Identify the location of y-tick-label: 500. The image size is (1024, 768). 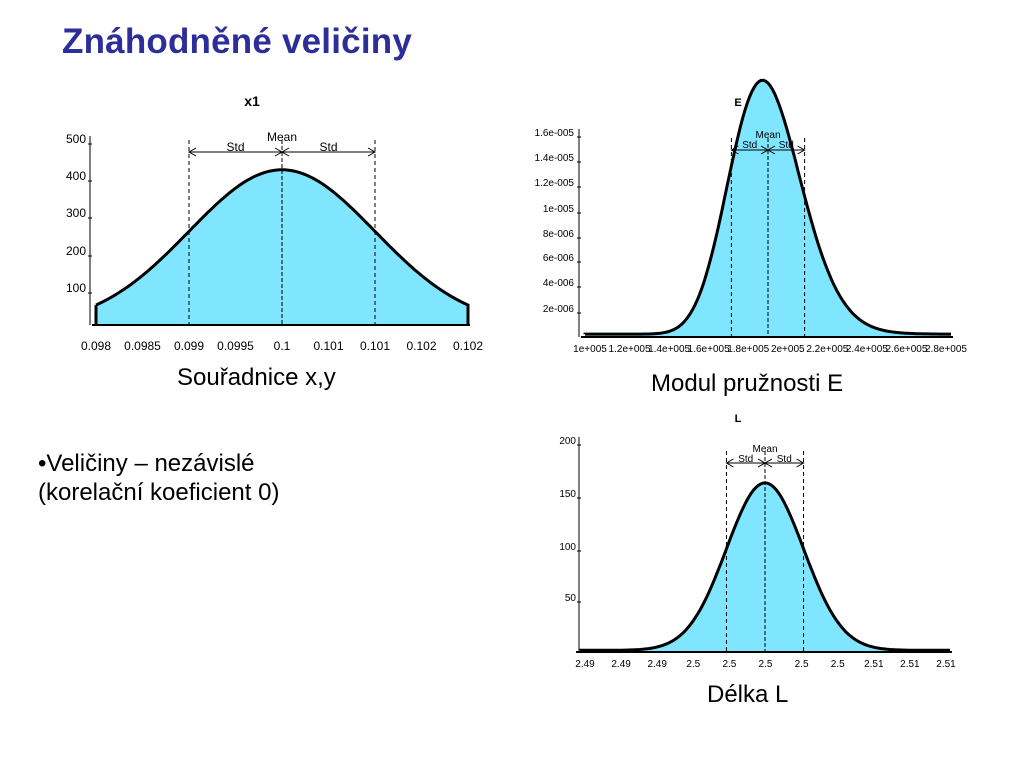
(76, 139).